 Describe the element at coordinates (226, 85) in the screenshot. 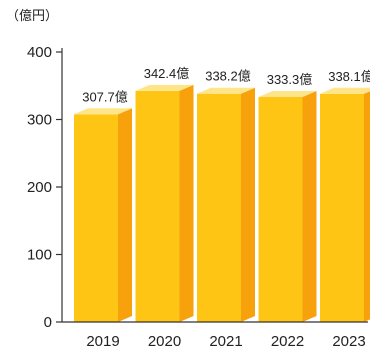

I see `data-labels: 307.7億 342.4億 338.2億 333.3億 338.1億` at that location.